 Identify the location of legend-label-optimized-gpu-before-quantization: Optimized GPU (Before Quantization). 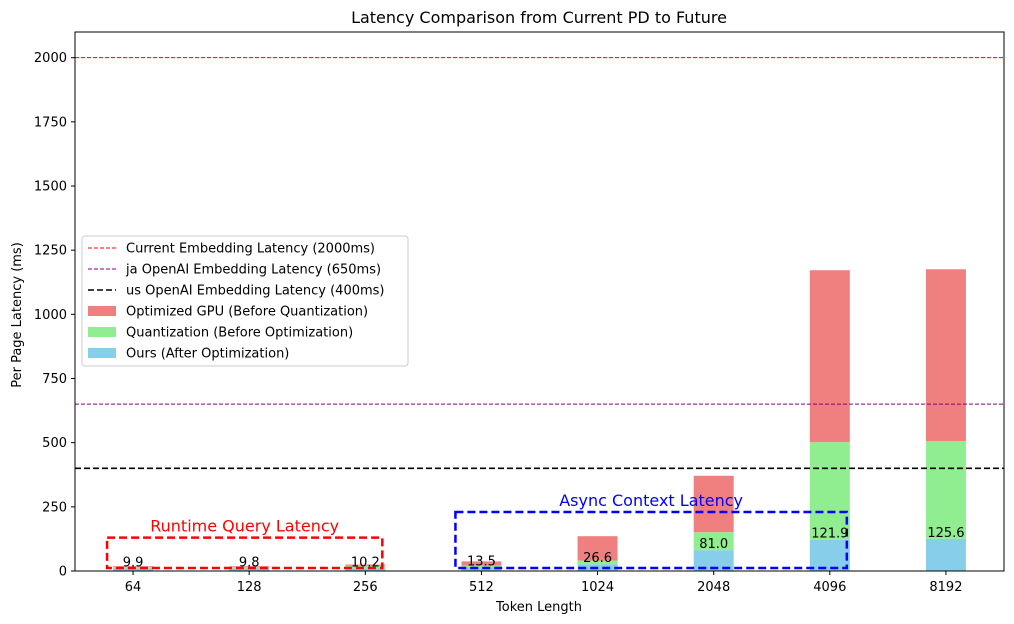
(247, 312).